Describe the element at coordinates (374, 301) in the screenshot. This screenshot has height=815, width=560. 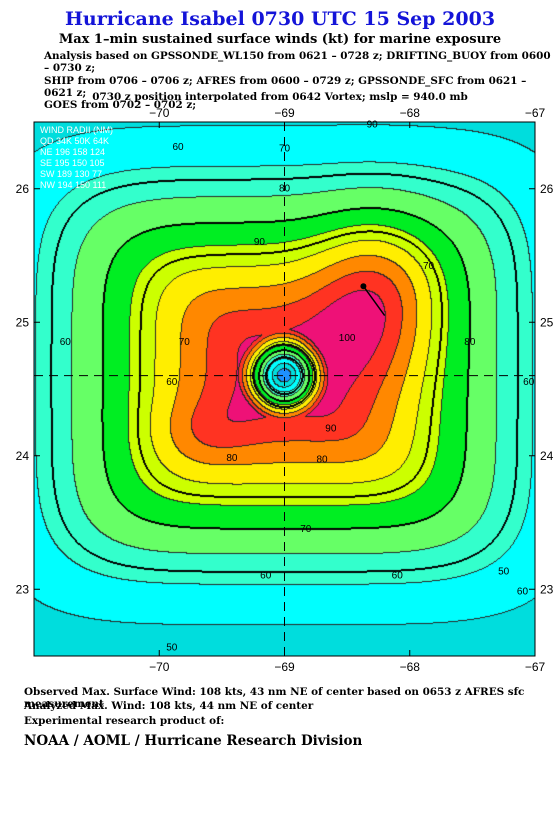
I see `max-wind-vector` at that location.